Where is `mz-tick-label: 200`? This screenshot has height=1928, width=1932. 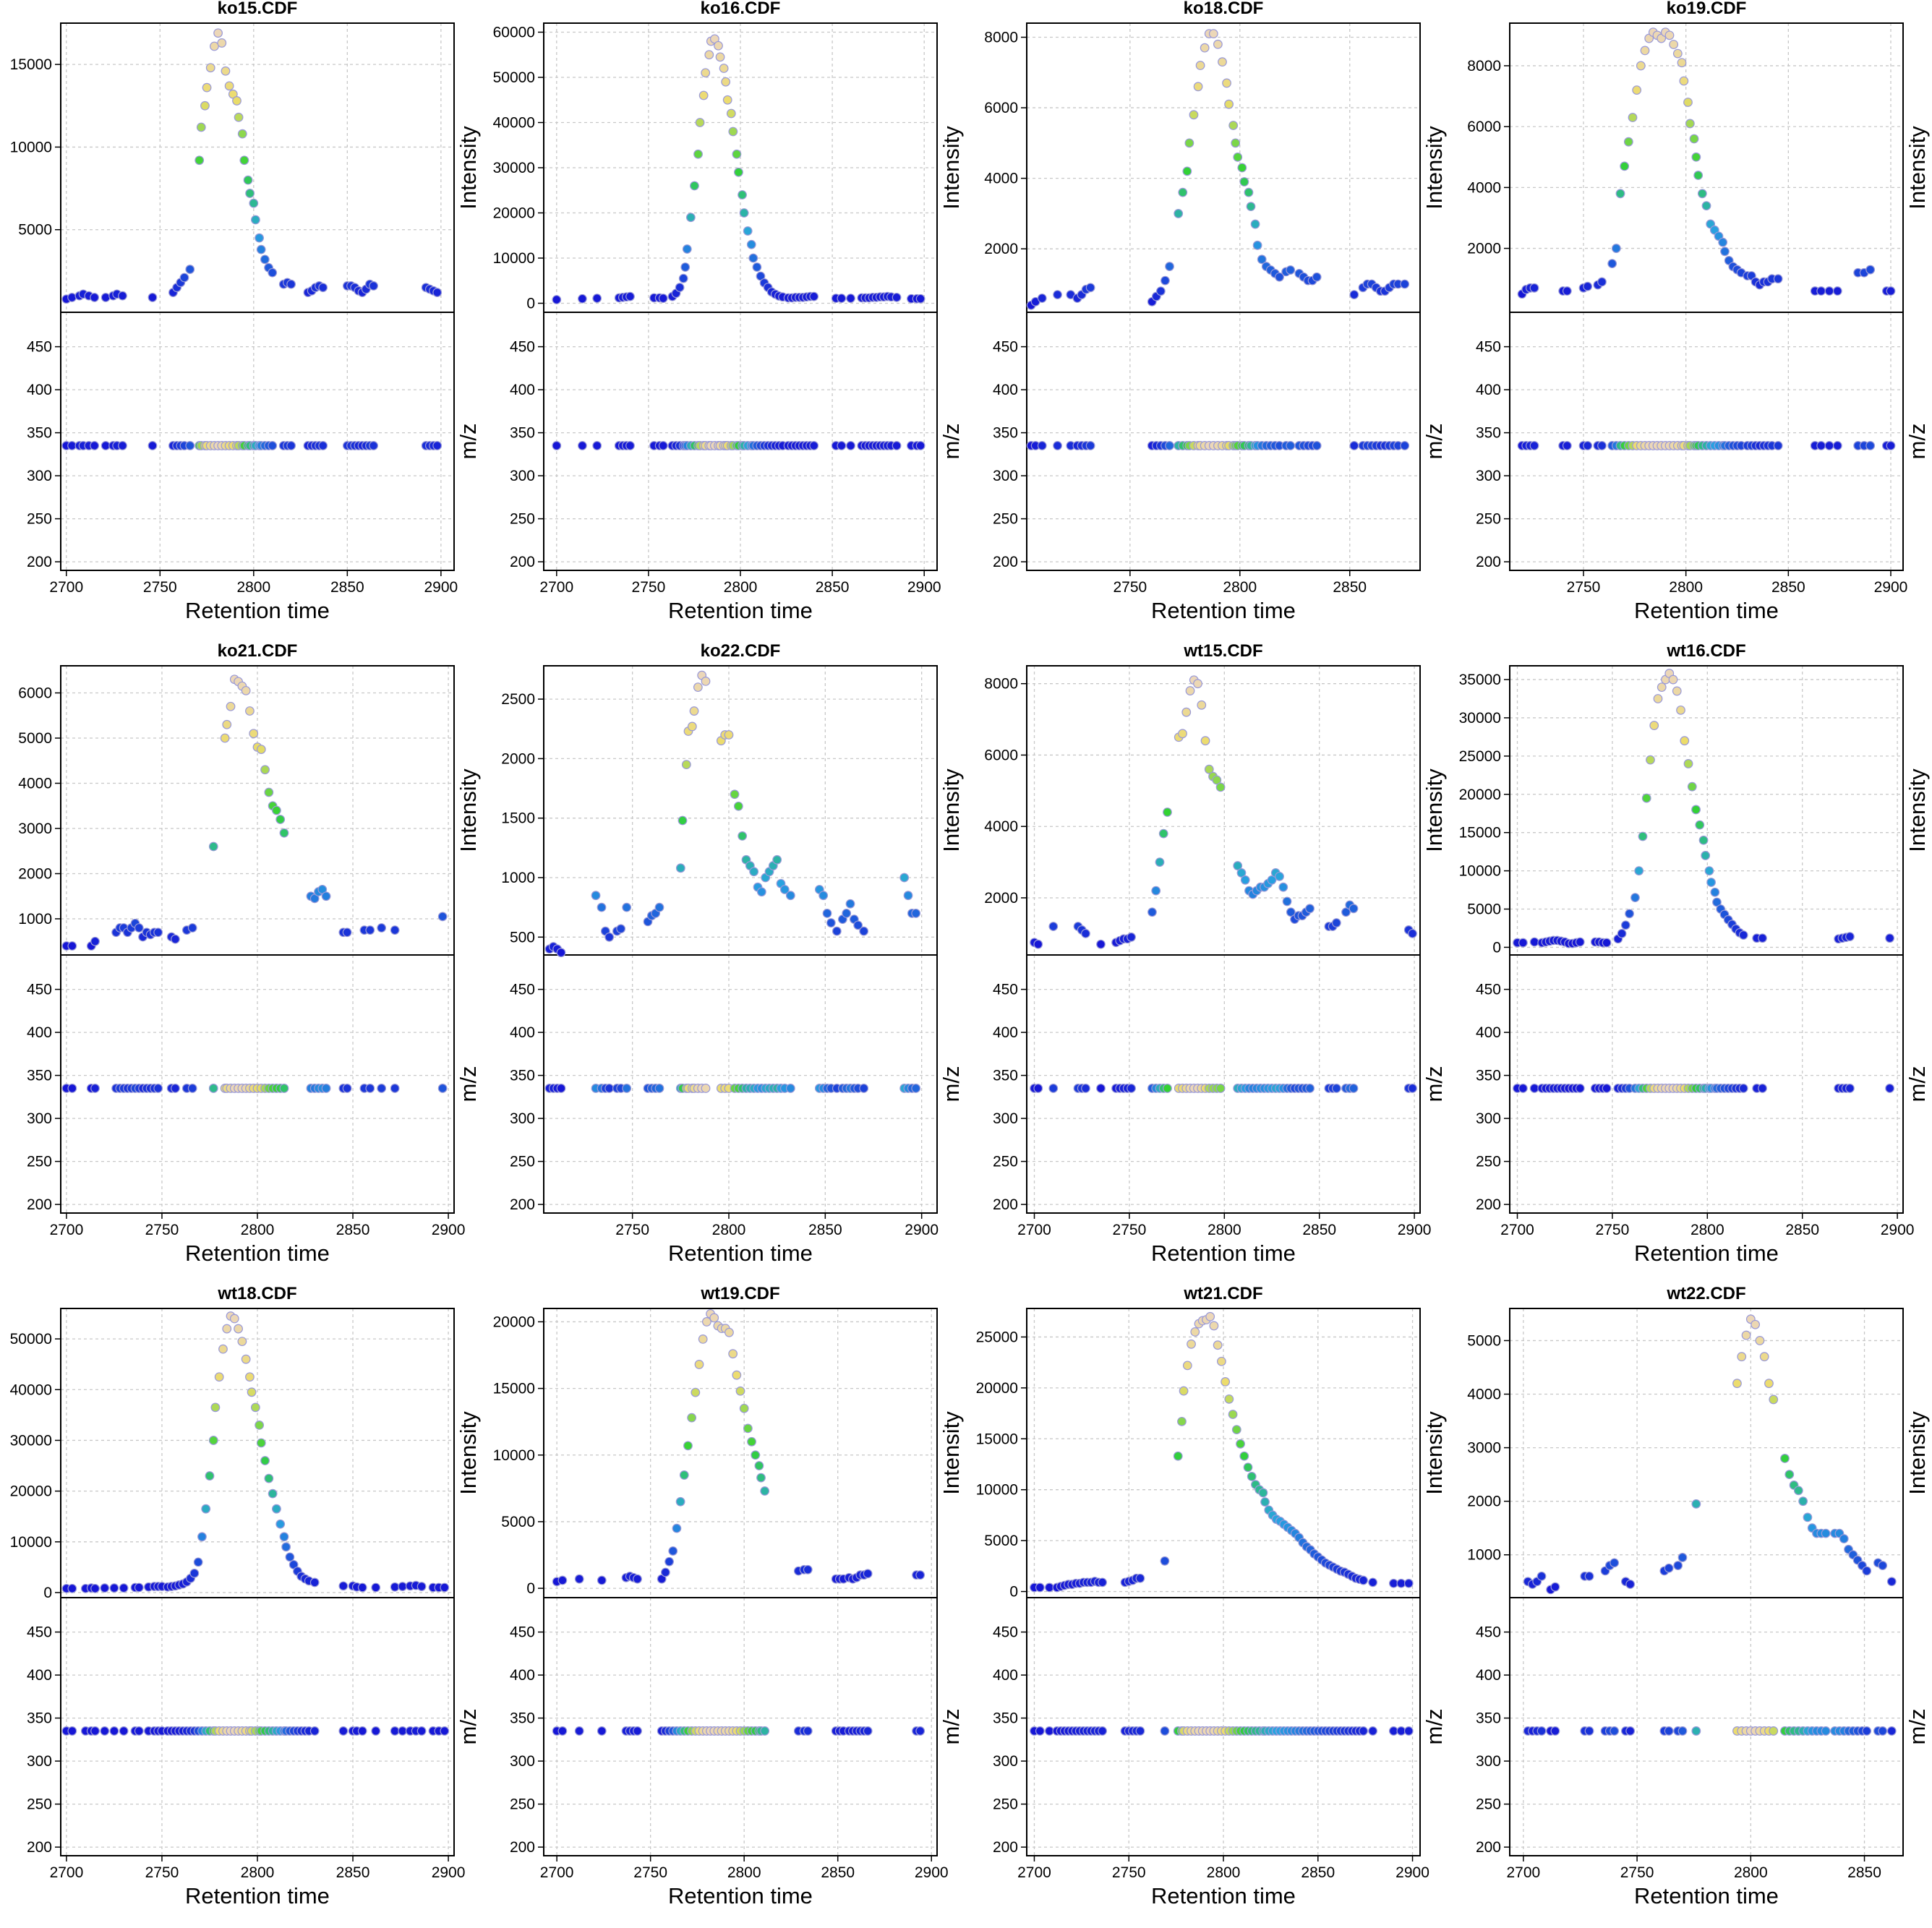 mz-tick-label: 200 is located at coordinates (522, 1847).